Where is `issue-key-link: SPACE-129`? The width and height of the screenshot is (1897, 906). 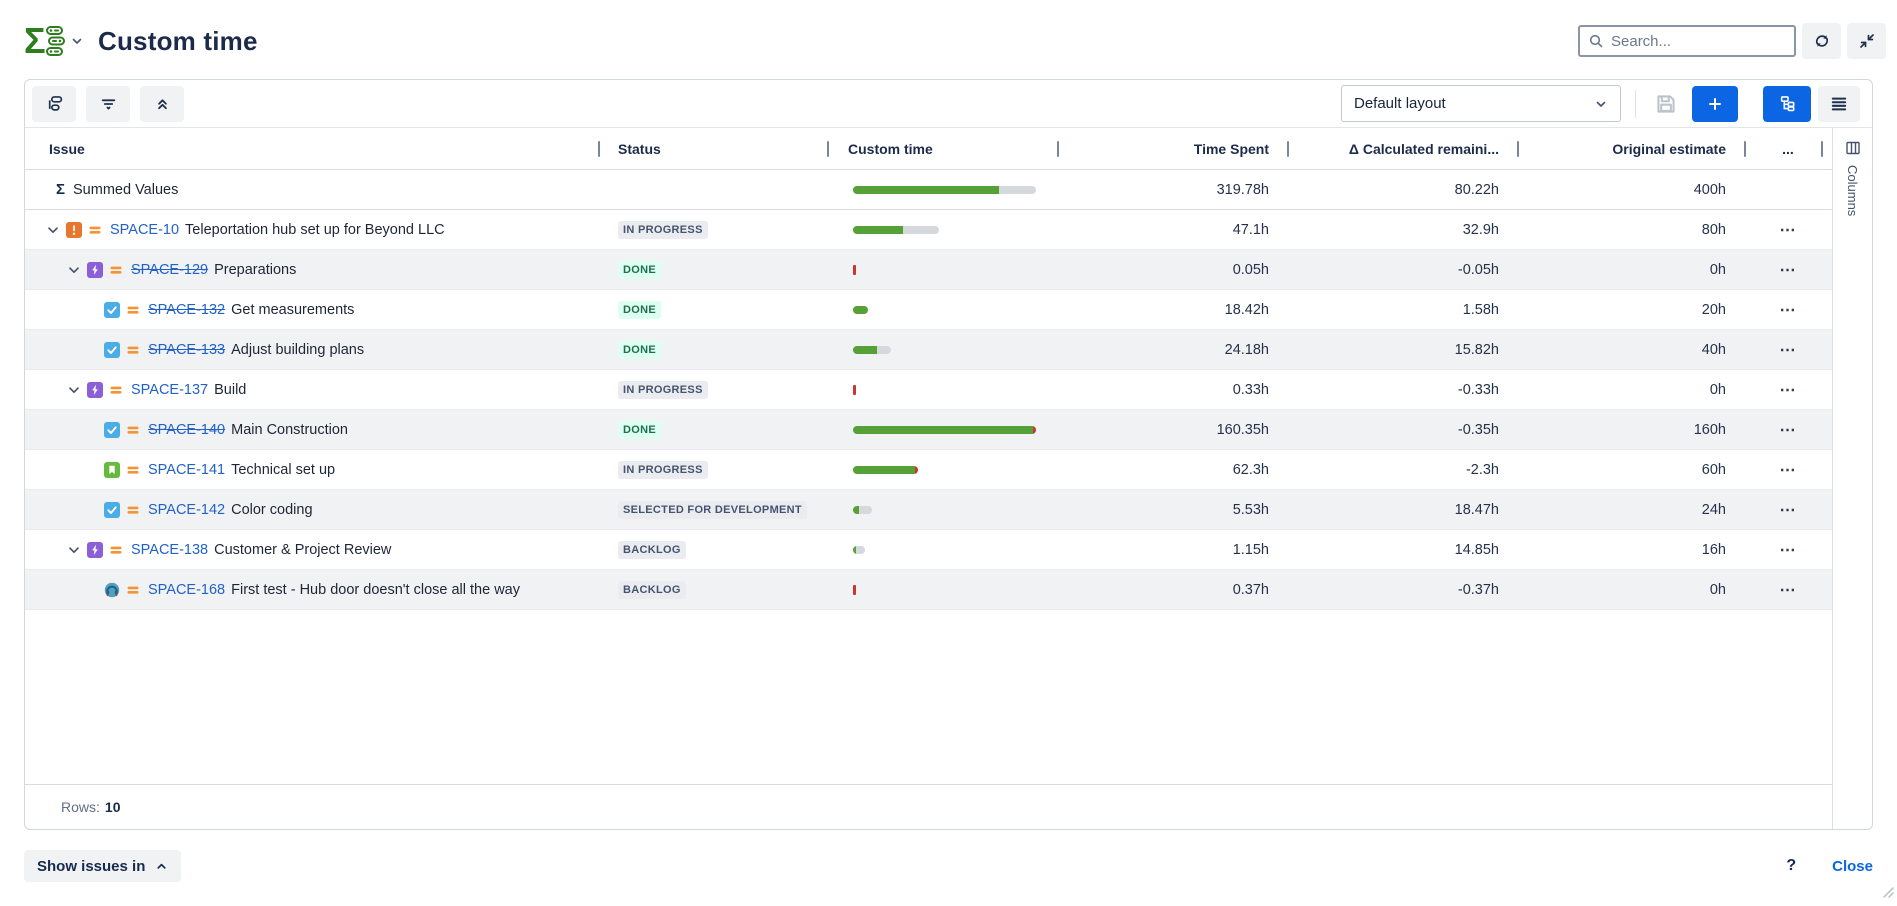
issue-key-link: SPACE-129 is located at coordinates (170, 269).